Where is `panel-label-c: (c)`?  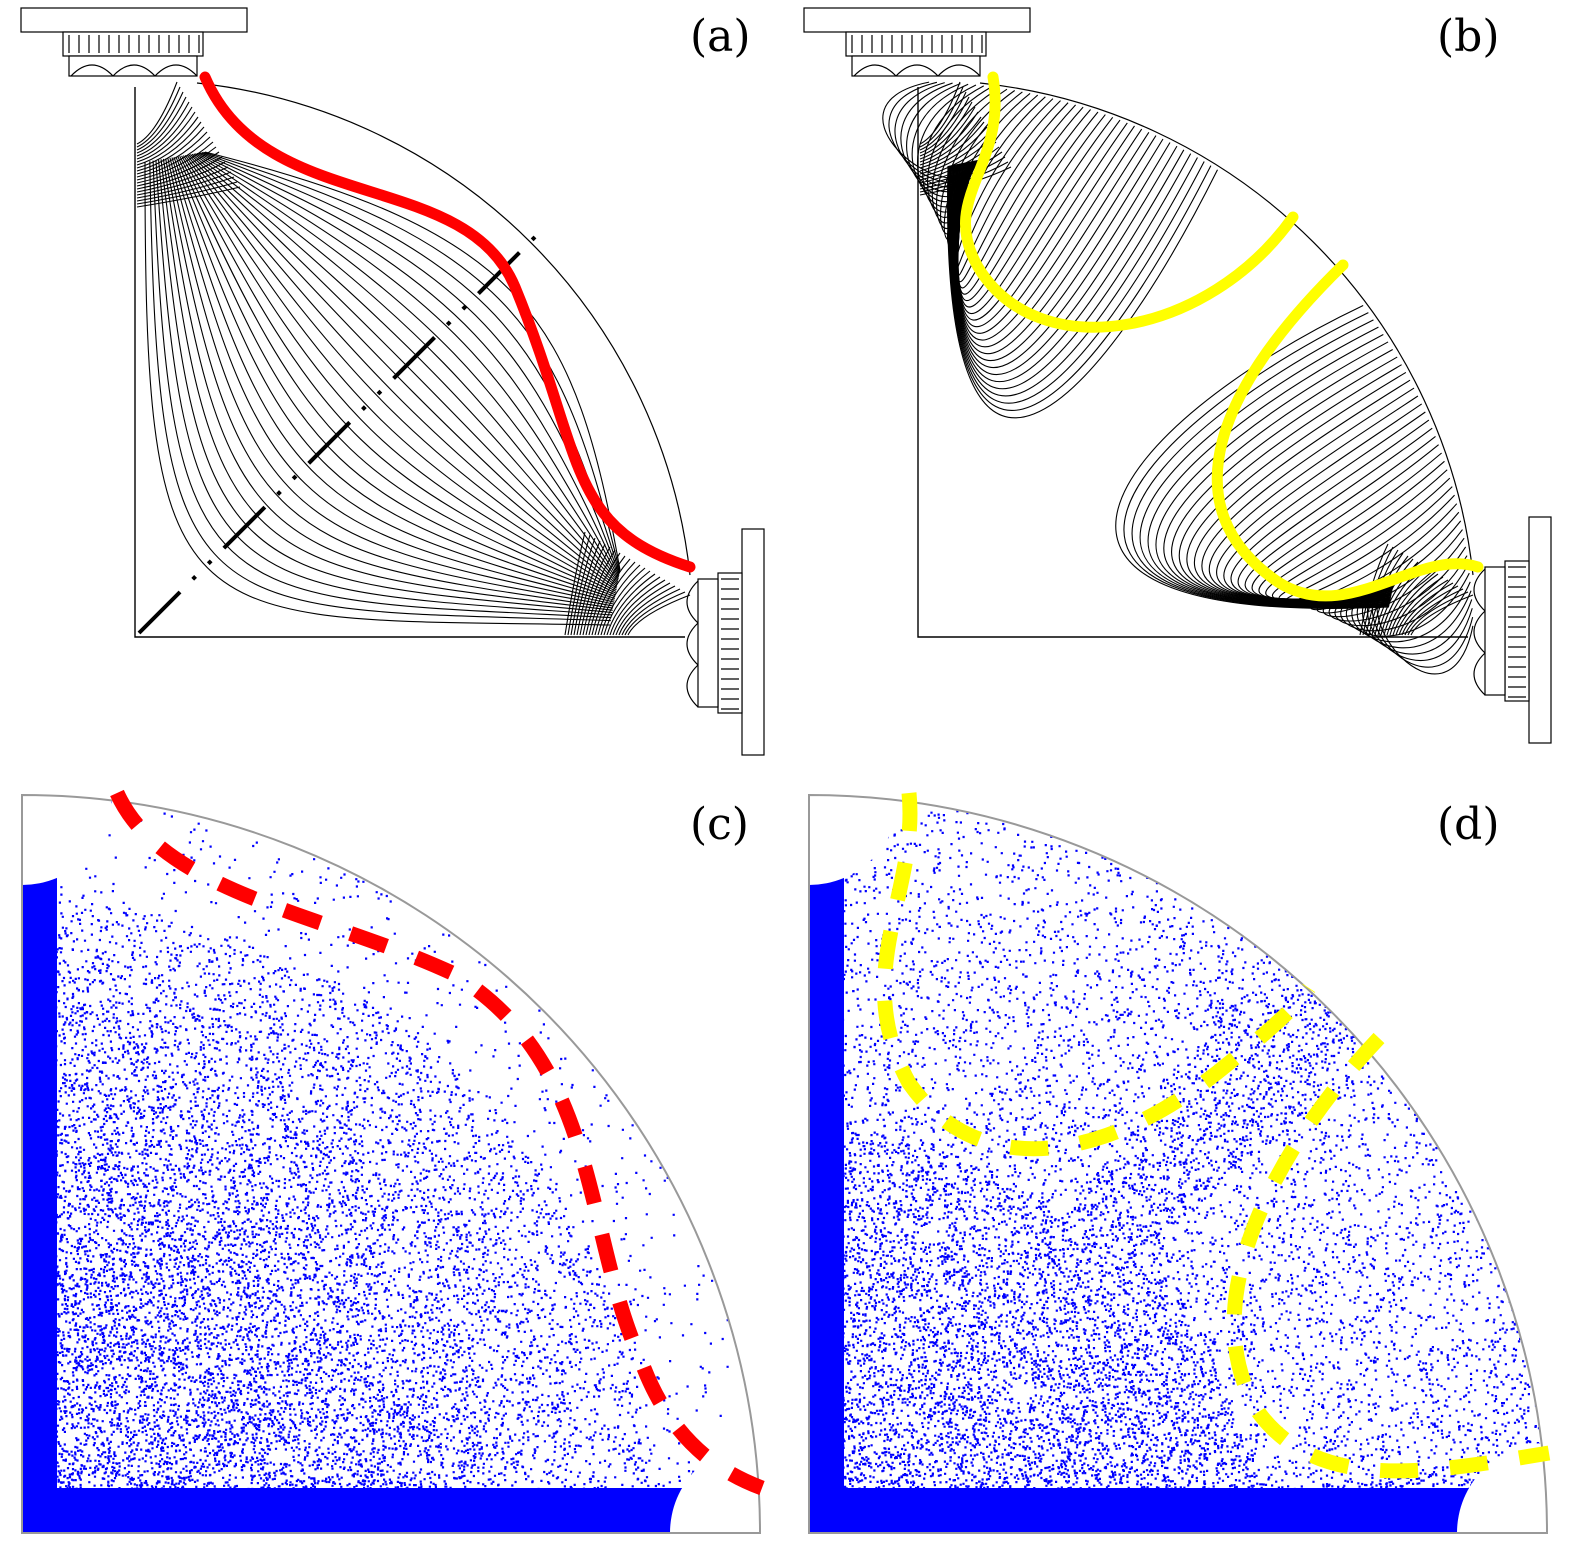
panel-label-c: (c) is located at coordinates (719, 824).